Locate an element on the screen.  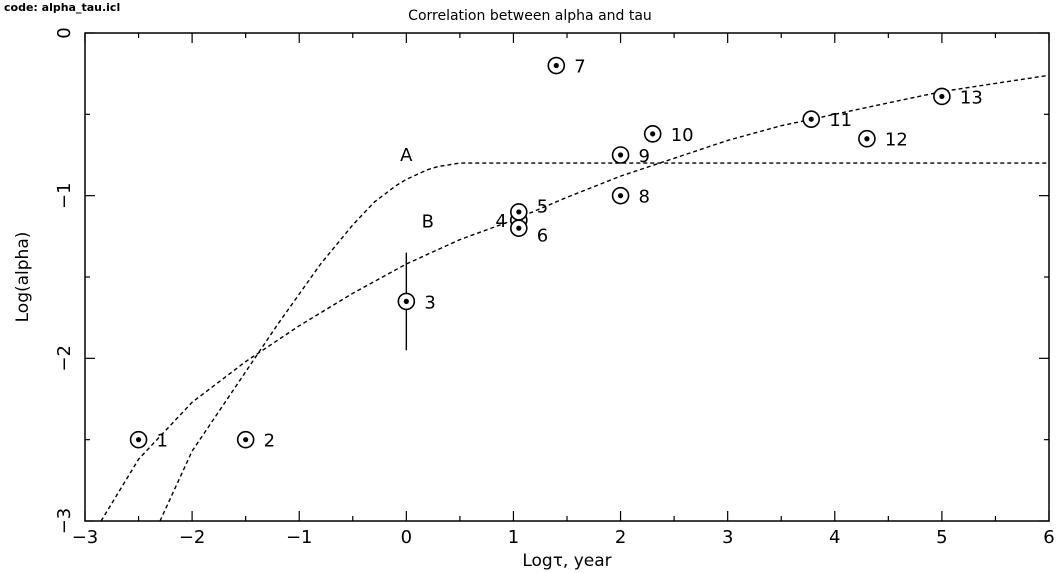
y-tick-label: −3 is located at coordinates (64, 521).